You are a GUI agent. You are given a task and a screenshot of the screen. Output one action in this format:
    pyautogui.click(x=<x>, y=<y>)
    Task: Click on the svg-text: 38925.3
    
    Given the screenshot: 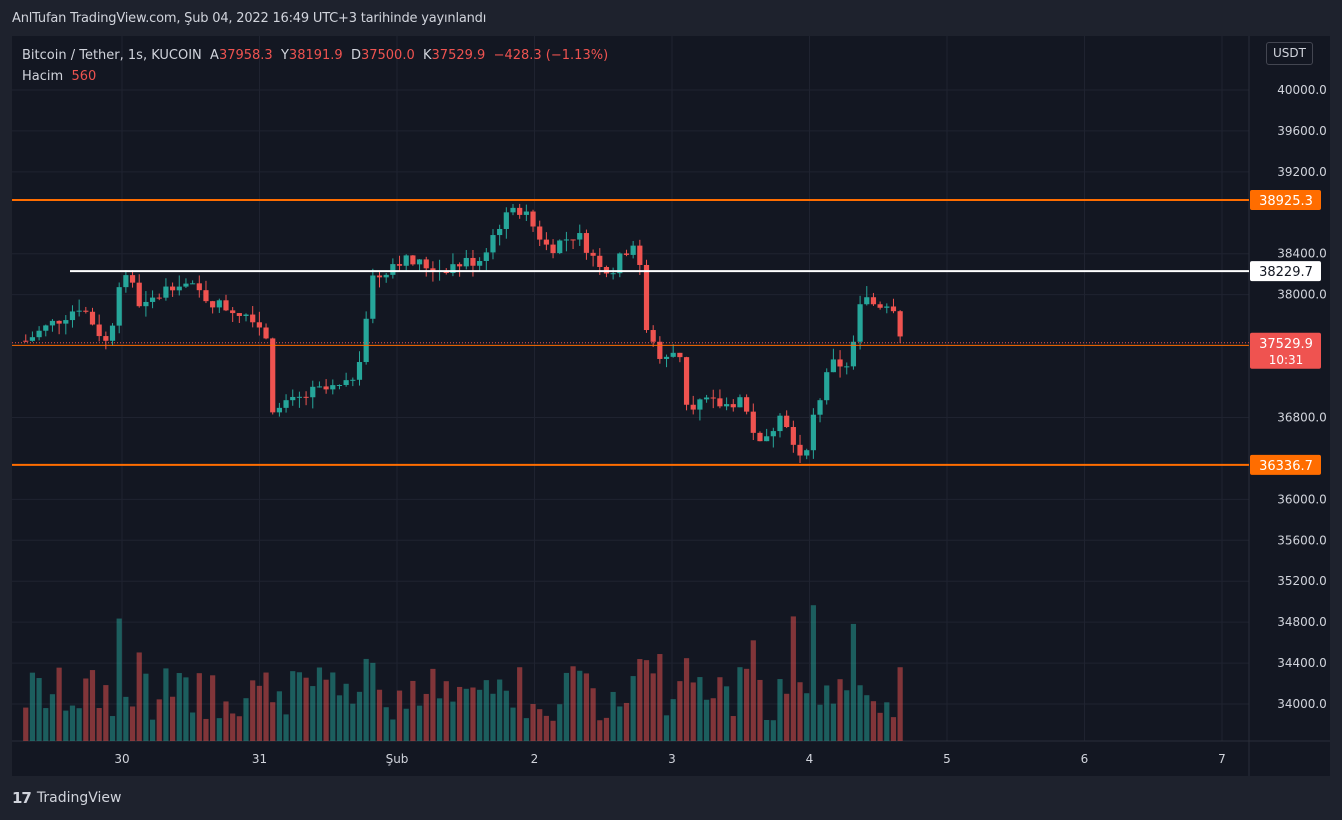 What is the action you would take?
    pyautogui.click(x=1286, y=201)
    